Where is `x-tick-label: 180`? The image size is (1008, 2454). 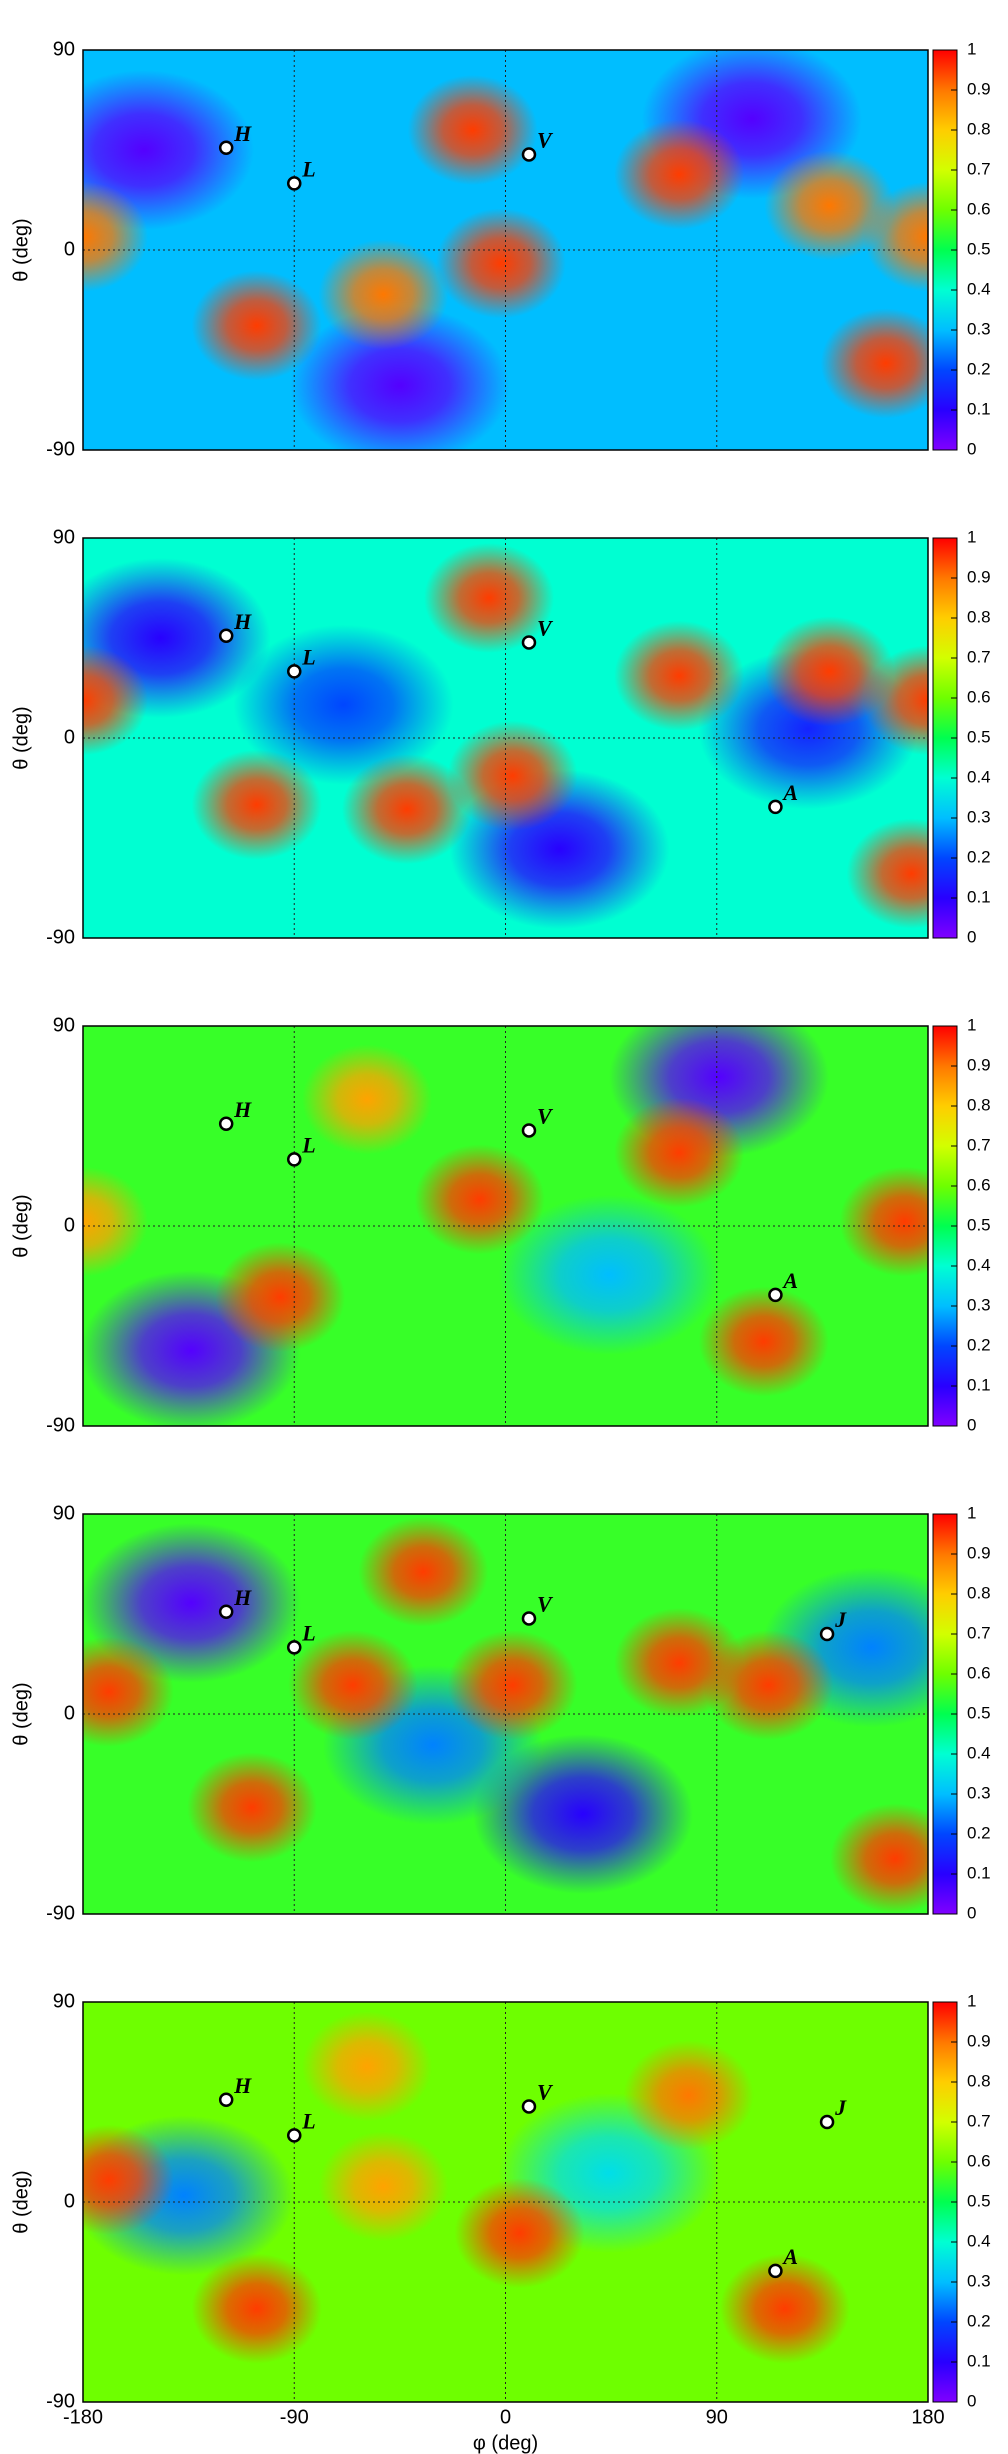 x-tick-label: 180 is located at coordinates (927, 2417).